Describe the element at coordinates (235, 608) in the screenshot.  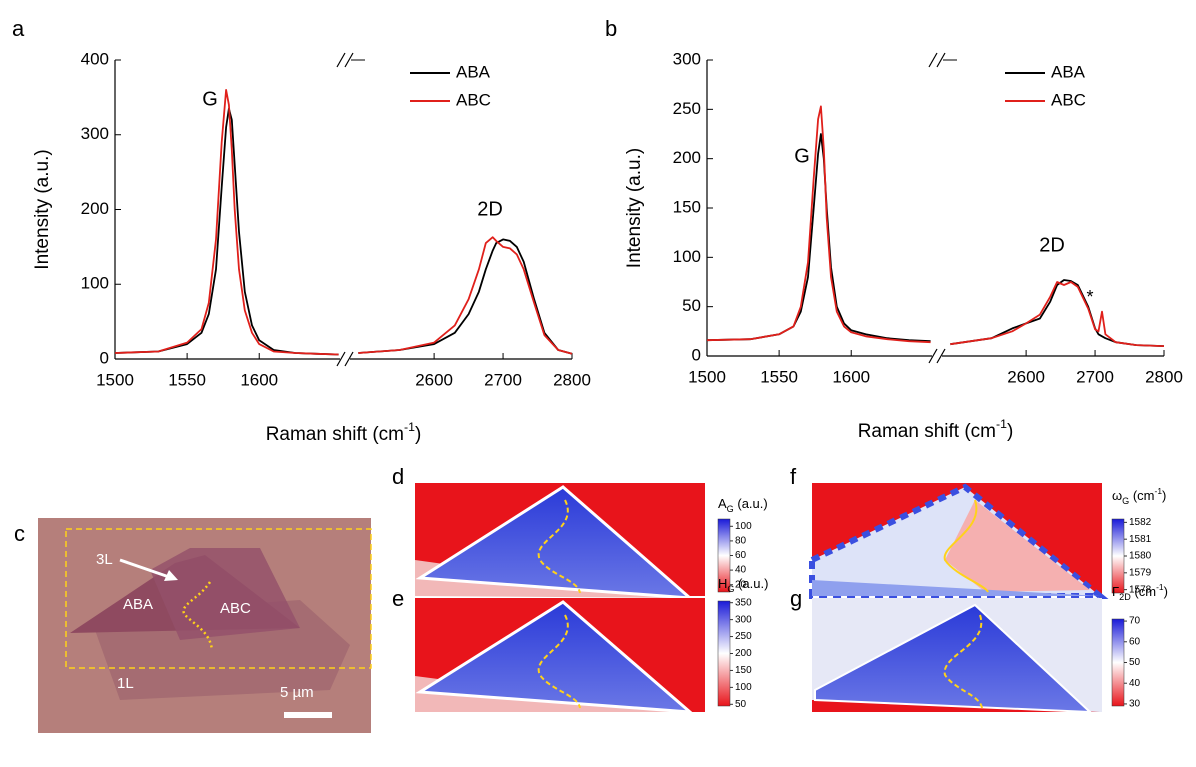
I see `image-text: ABC` at that location.